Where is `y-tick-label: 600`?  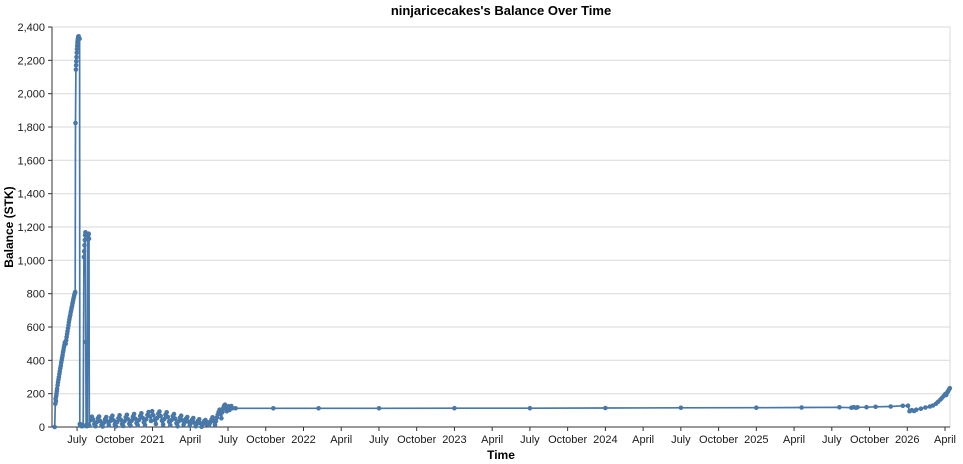
y-tick-label: 600 is located at coordinates (36, 328).